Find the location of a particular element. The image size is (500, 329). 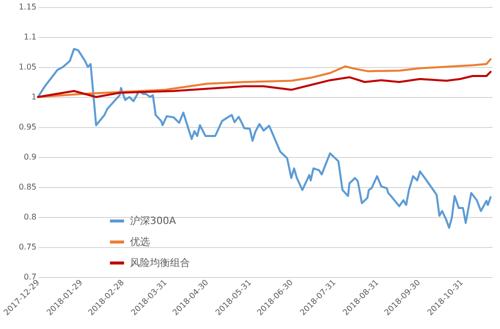

y-tick-label: 0.85 is located at coordinates (27, 187).